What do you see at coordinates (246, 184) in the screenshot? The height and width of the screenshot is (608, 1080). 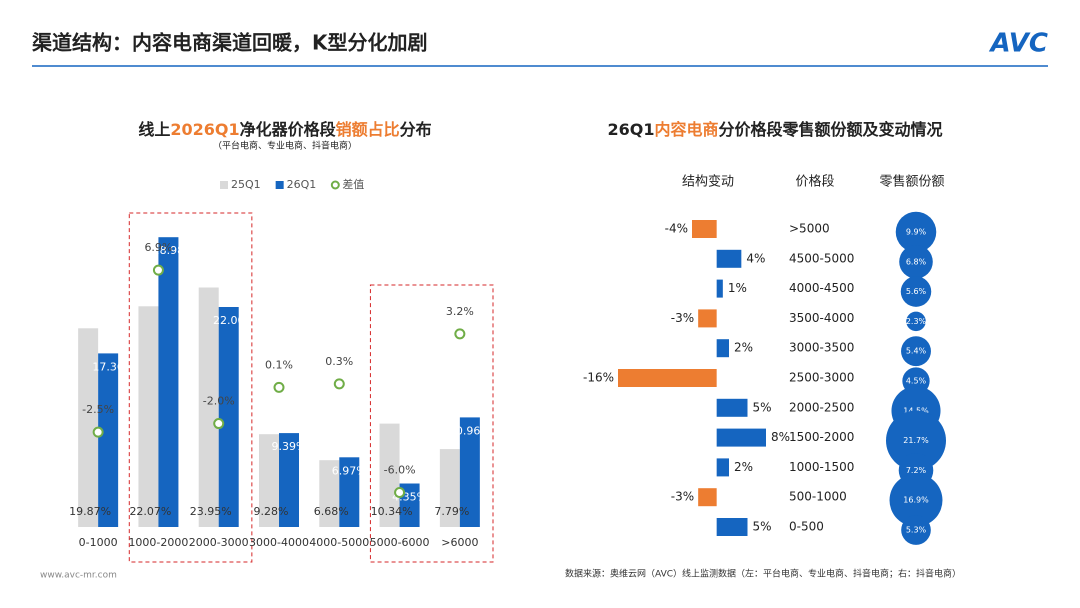 I see `legend-label: 25Q1` at bounding box center [246, 184].